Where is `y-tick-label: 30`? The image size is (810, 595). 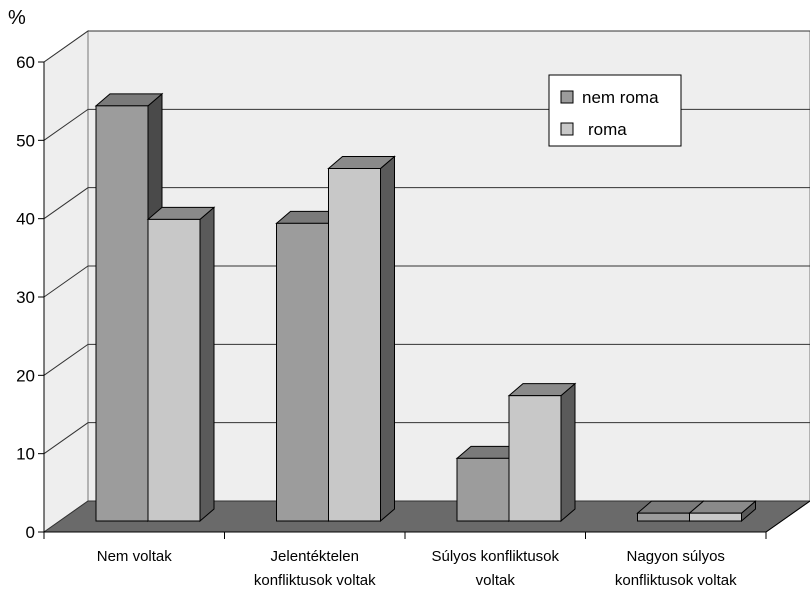
y-tick-label: 30 is located at coordinates (25, 297).